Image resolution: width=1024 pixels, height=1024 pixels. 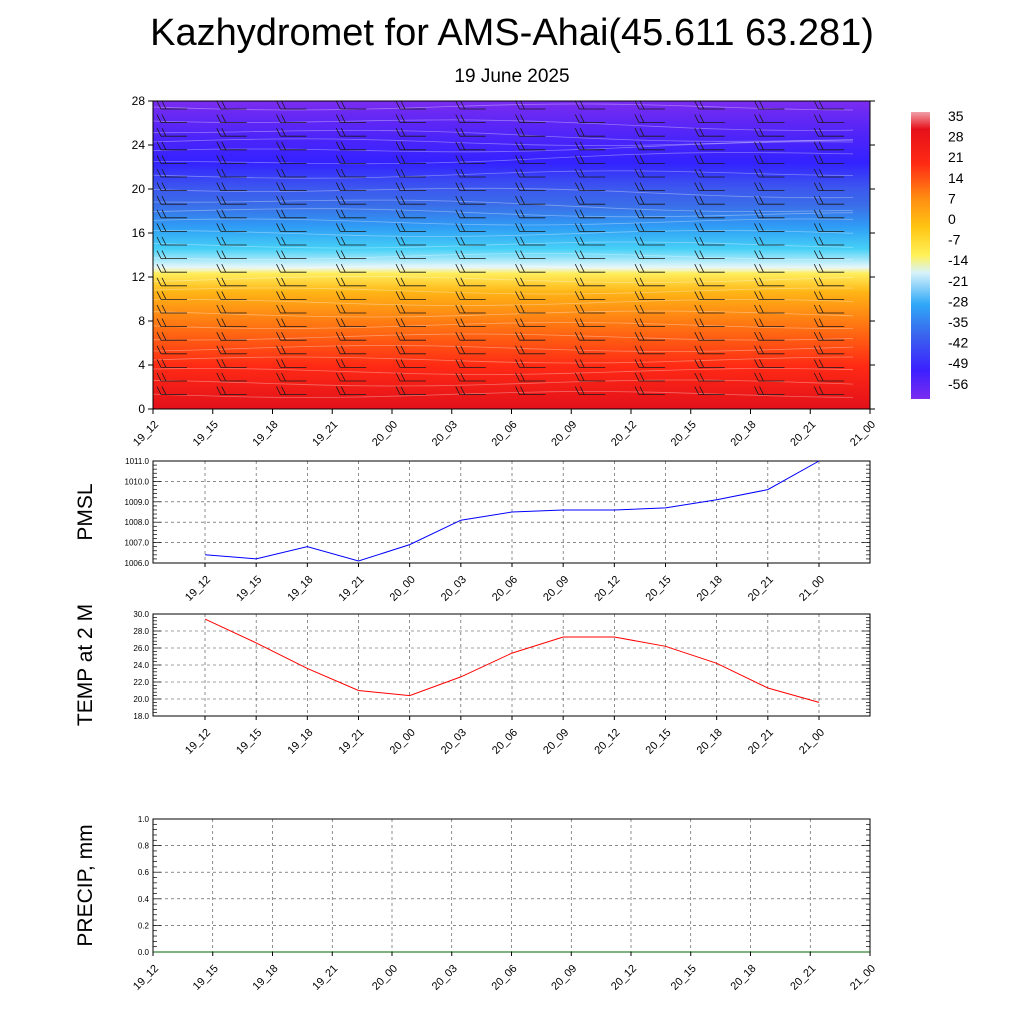 What do you see at coordinates (325, 978) in the screenshot?
I see `precip-xtick-label: 19_21` at bounding box center [325, 978].